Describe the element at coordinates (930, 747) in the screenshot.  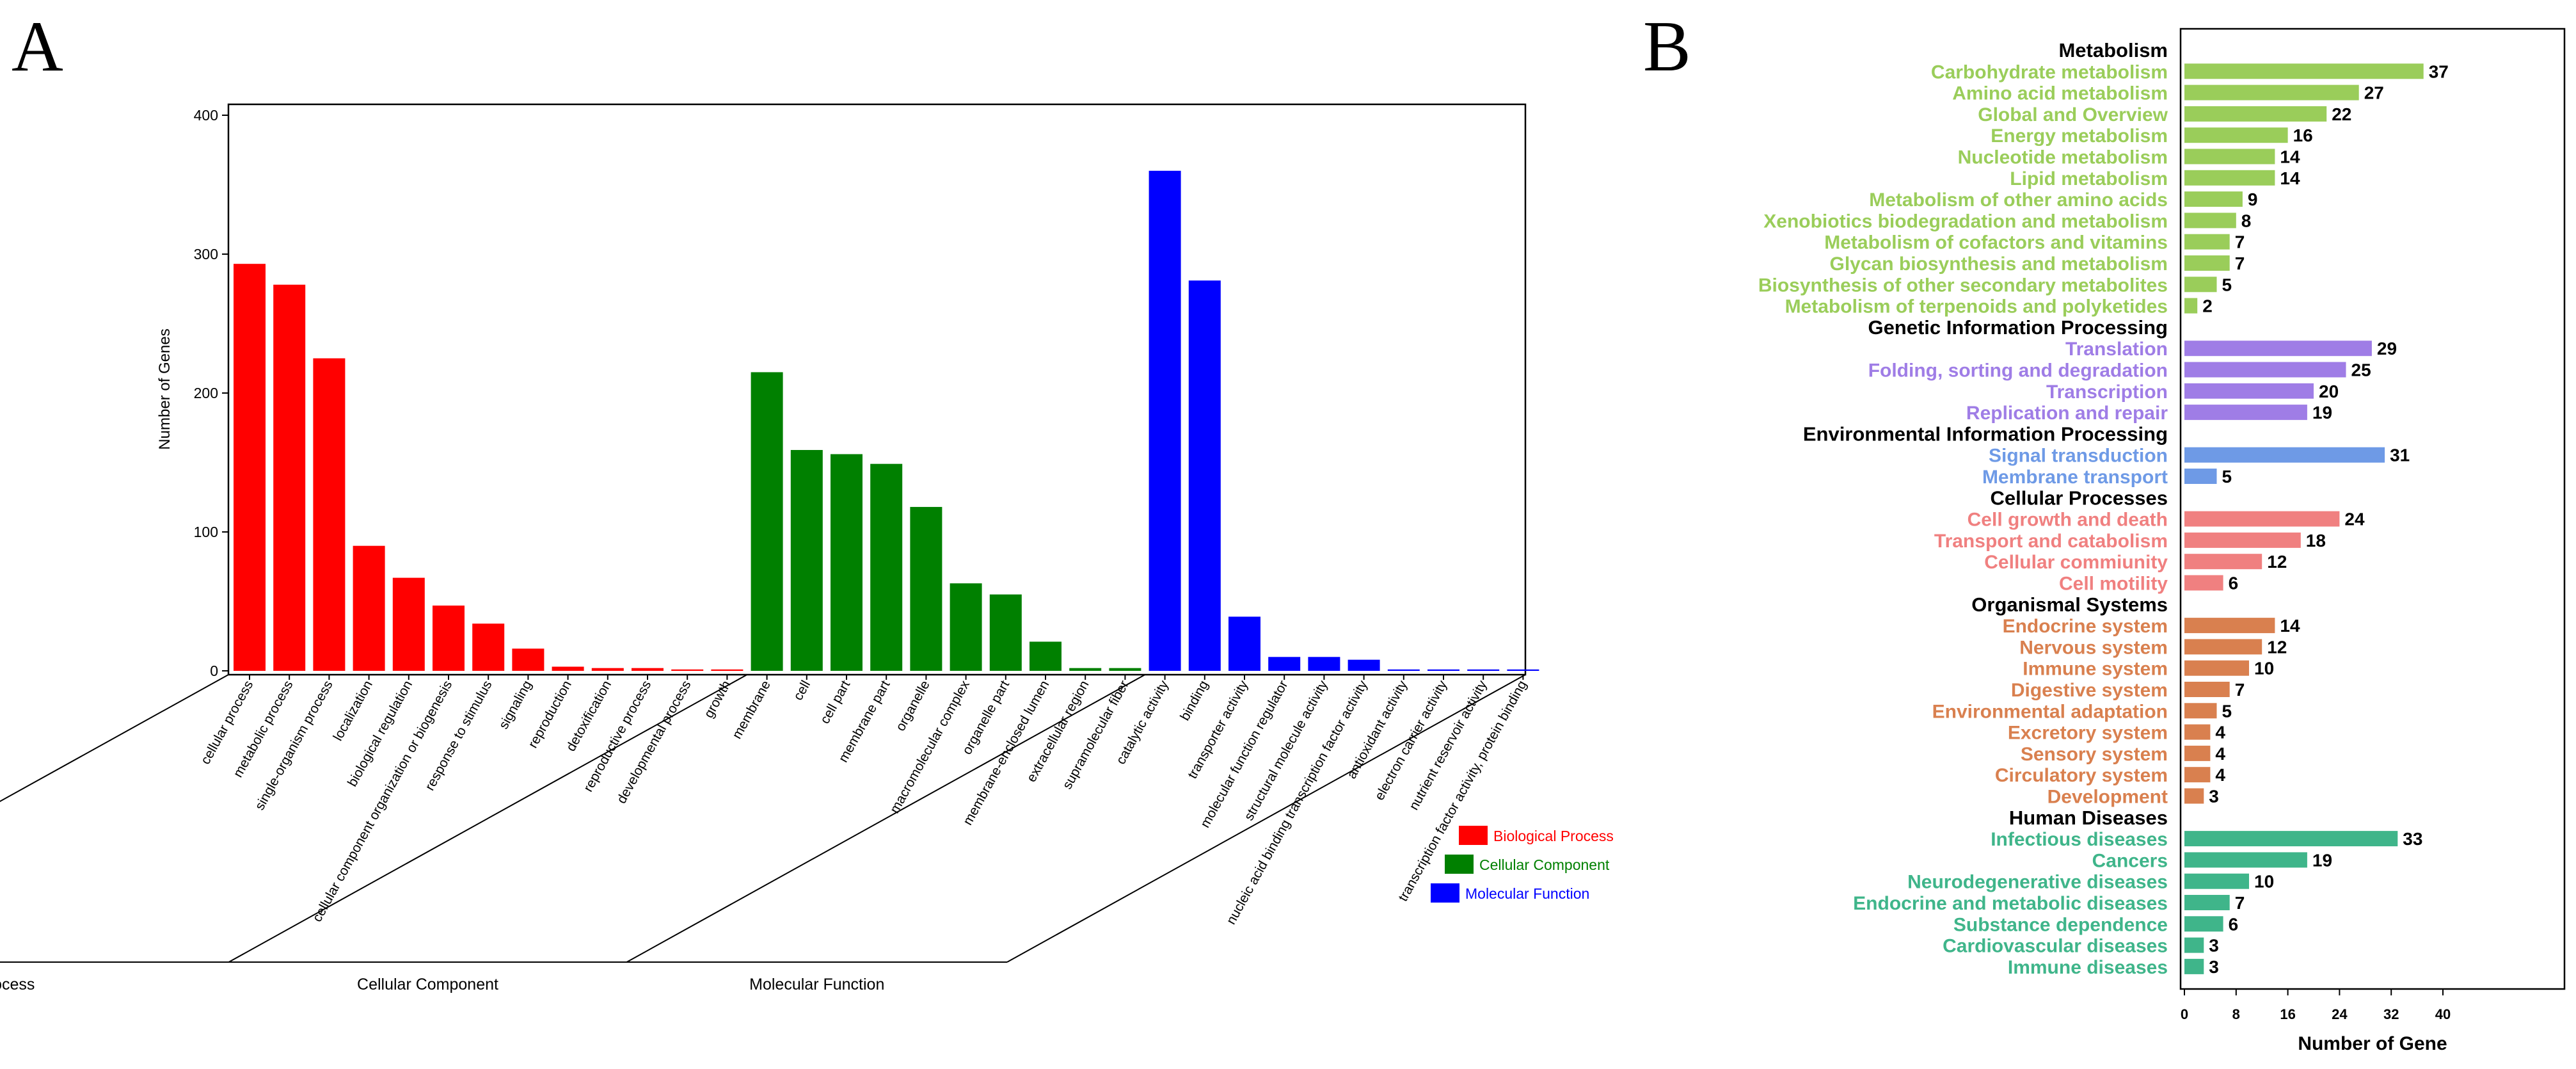
I see `x-tick-label-macromolecular-complex: macromolecular complex` at that location.